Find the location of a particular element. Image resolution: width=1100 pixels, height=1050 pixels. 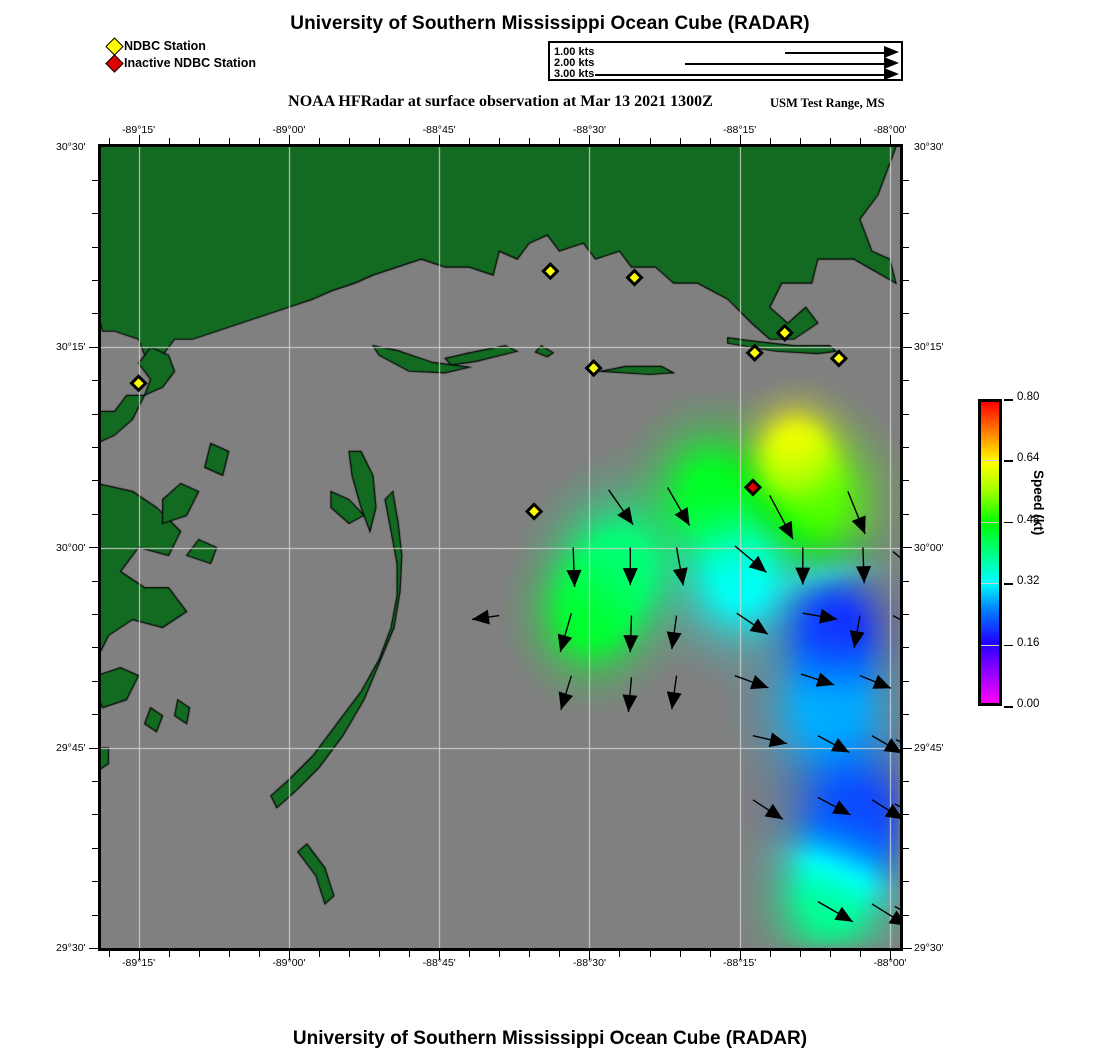

vector-scale-row-2: 2.00 kts is located at coordinates (725, 63).